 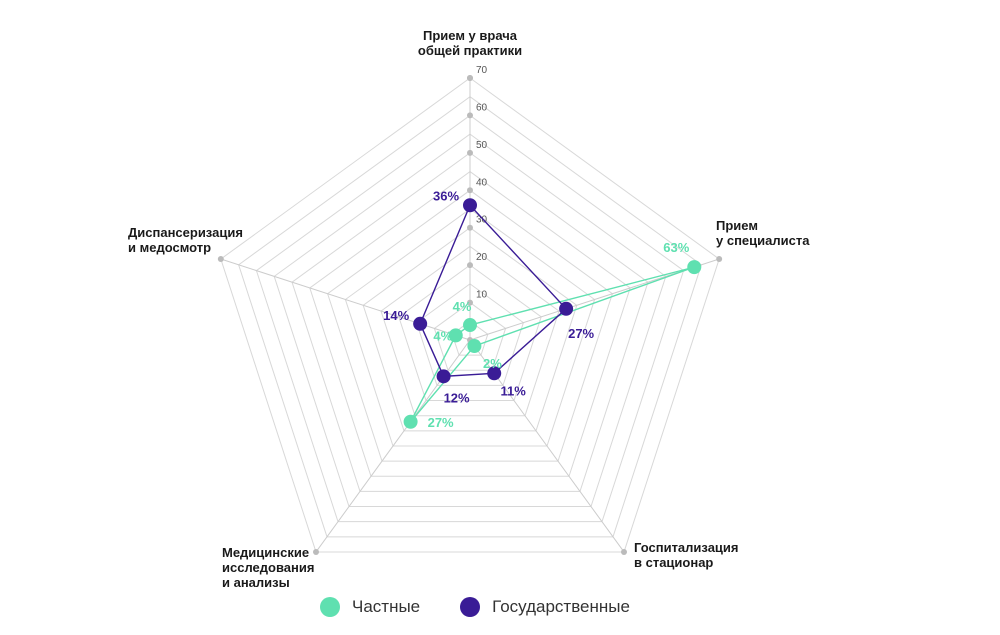 I want to click on axis-label-line: исследования, so click(x=268, y=567).